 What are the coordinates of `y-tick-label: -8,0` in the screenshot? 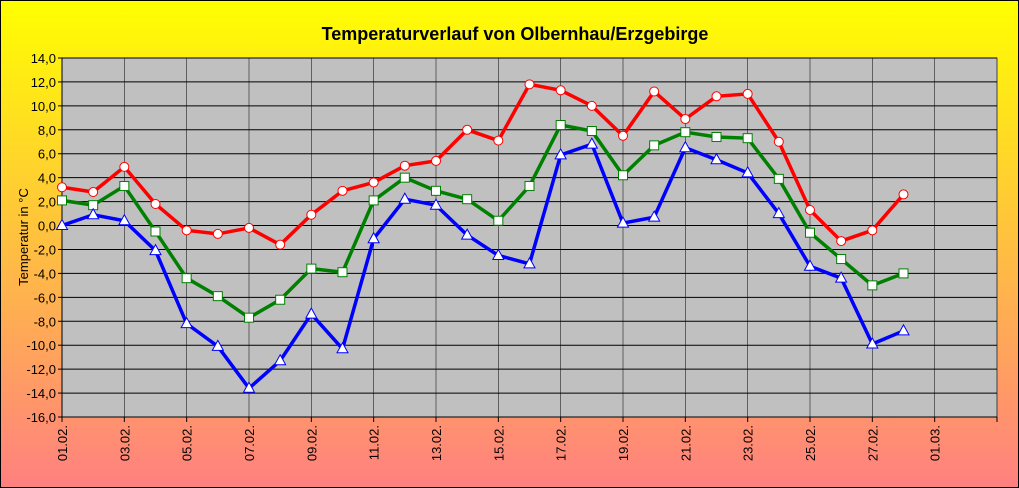 It's located at (45, 321).